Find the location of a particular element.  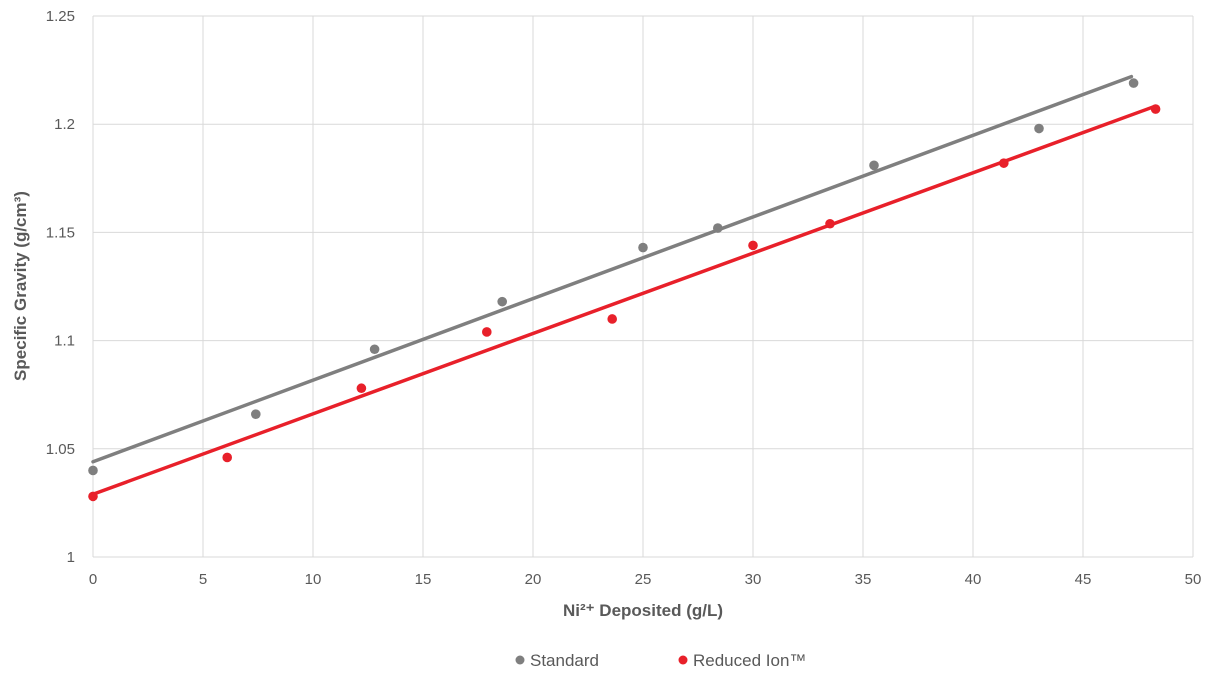

x-axis-title: Ni²⁺ Deposited (g/L) is located at coordinates (643, 610).